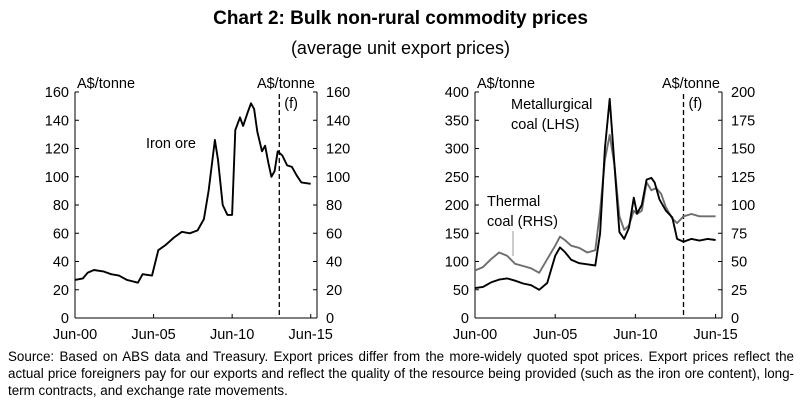 The height and width of the screenshot is (411, 801). What do you see at coordinates (739, 263) in the screenshot?
I see `coal-right-tick-label: 50` at bounding box center [739, 263].